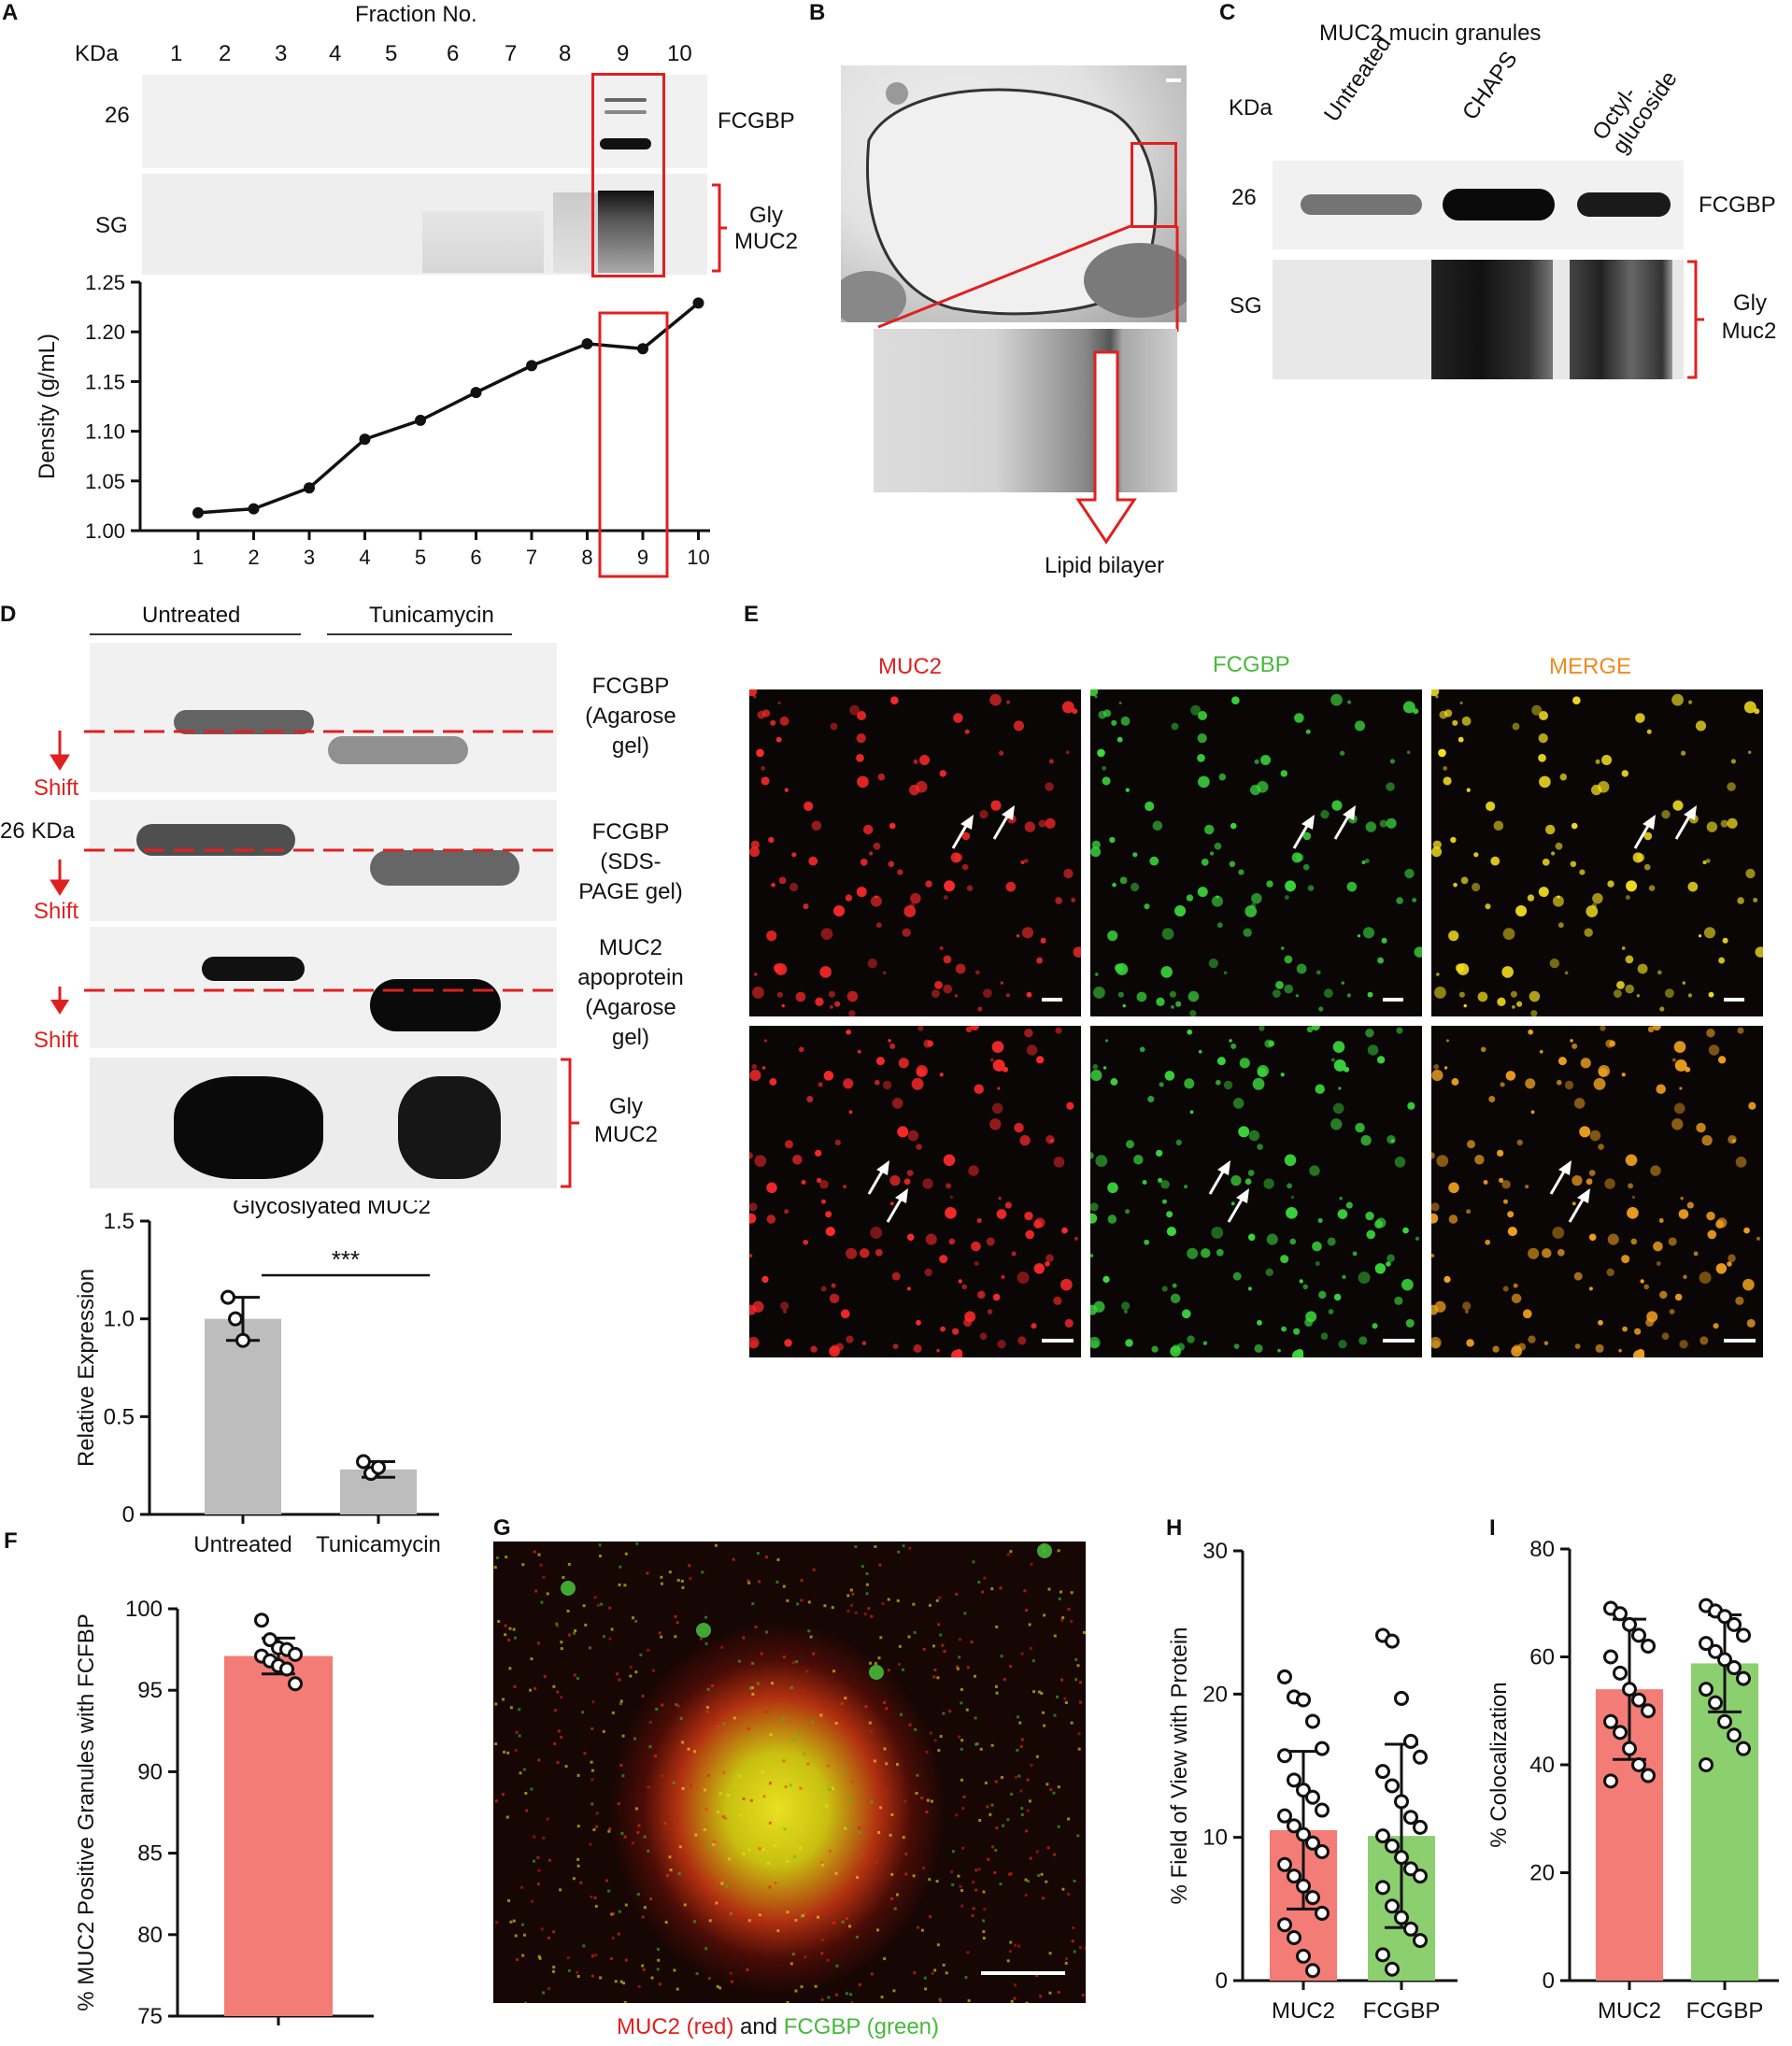 Image resolution: width=1792 pixels, height=2046 pixels. I want to click on panel-h-y-tick-label: 20, so click(1215, 1694).